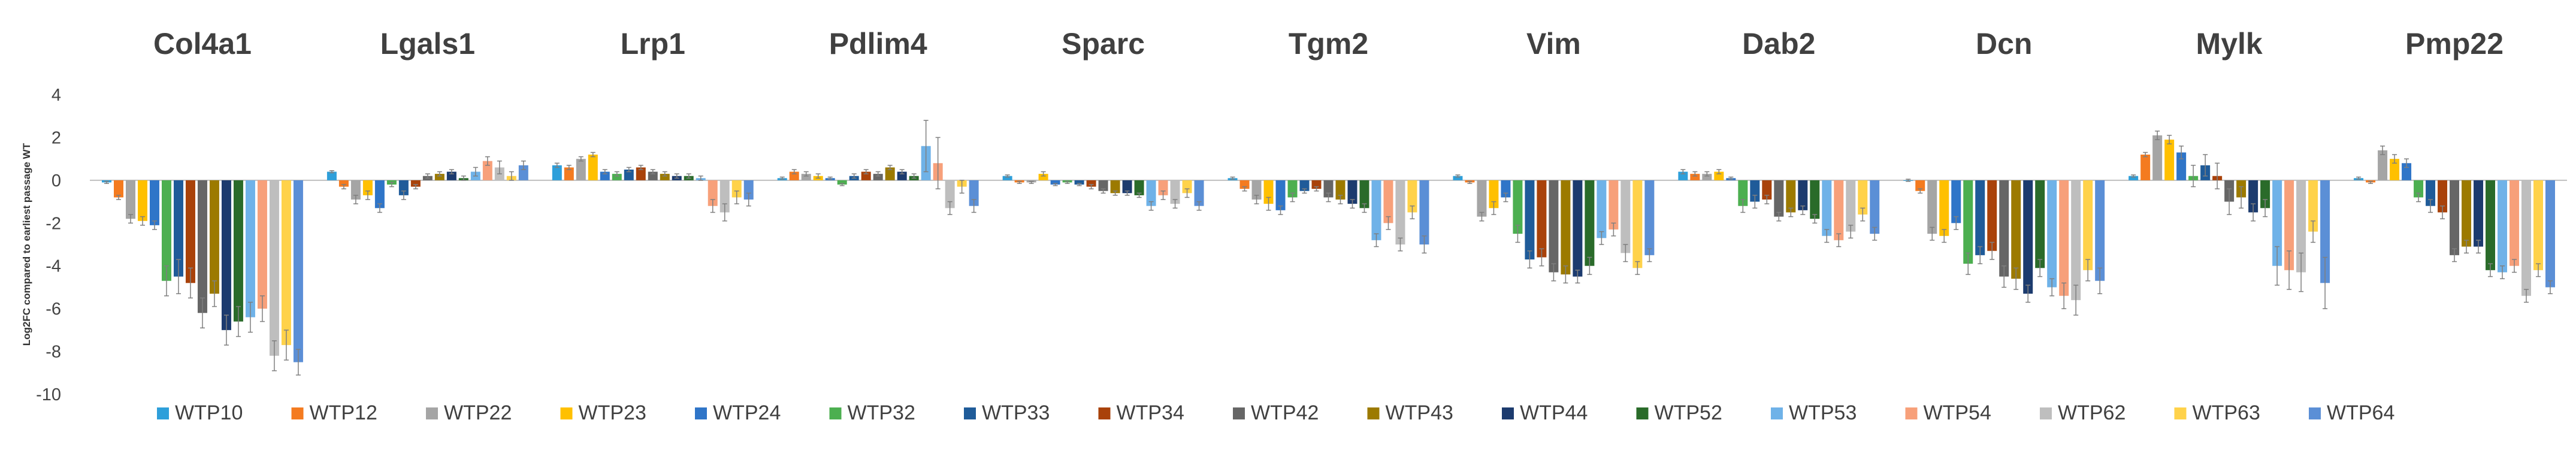 The image size is (2576, 456). What do you see at coordinates (747, 412) in the screenshot?
I see `legend-label: WTP24` at bounding box center [747, 412].